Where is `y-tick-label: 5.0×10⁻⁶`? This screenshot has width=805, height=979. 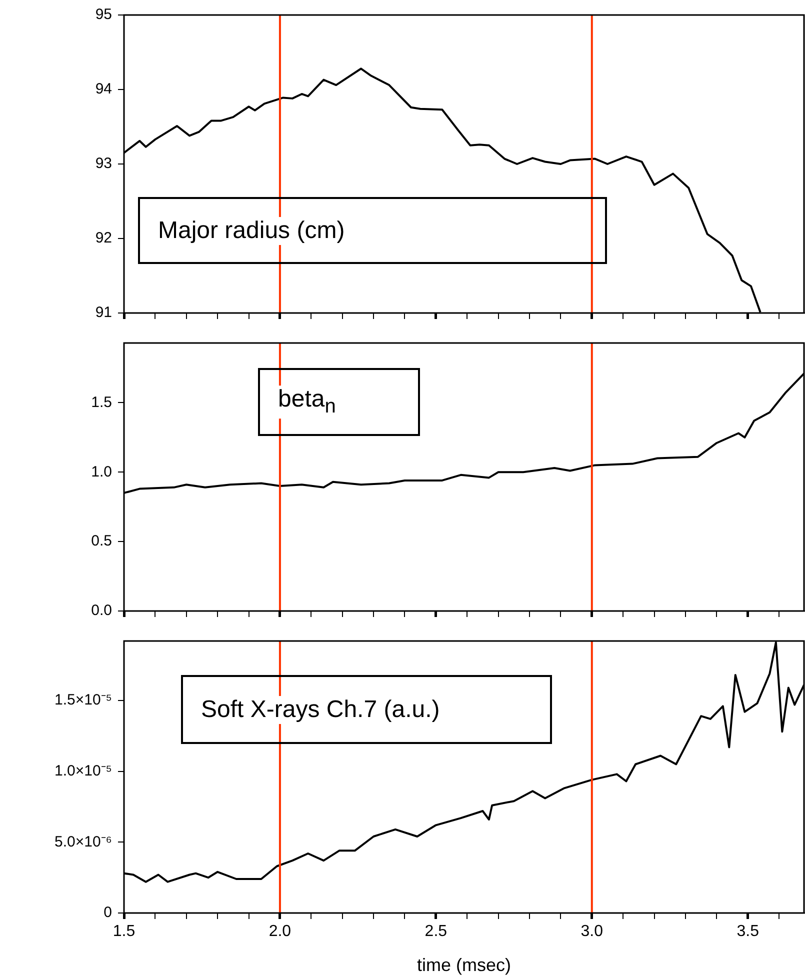
y-tick-label: 5.0×10⁻⁶ is located at coordinates (83, 841).